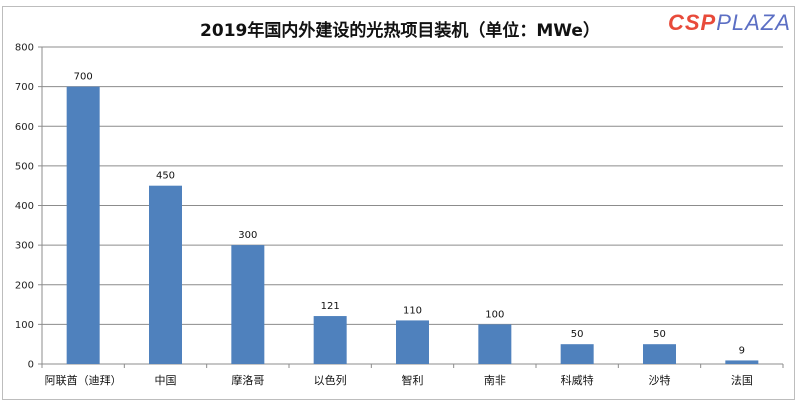  What do you see at coordinates (24, 325) in the screenshot?
I see `y-tick-label: 100` at bounding box center [24, 325].